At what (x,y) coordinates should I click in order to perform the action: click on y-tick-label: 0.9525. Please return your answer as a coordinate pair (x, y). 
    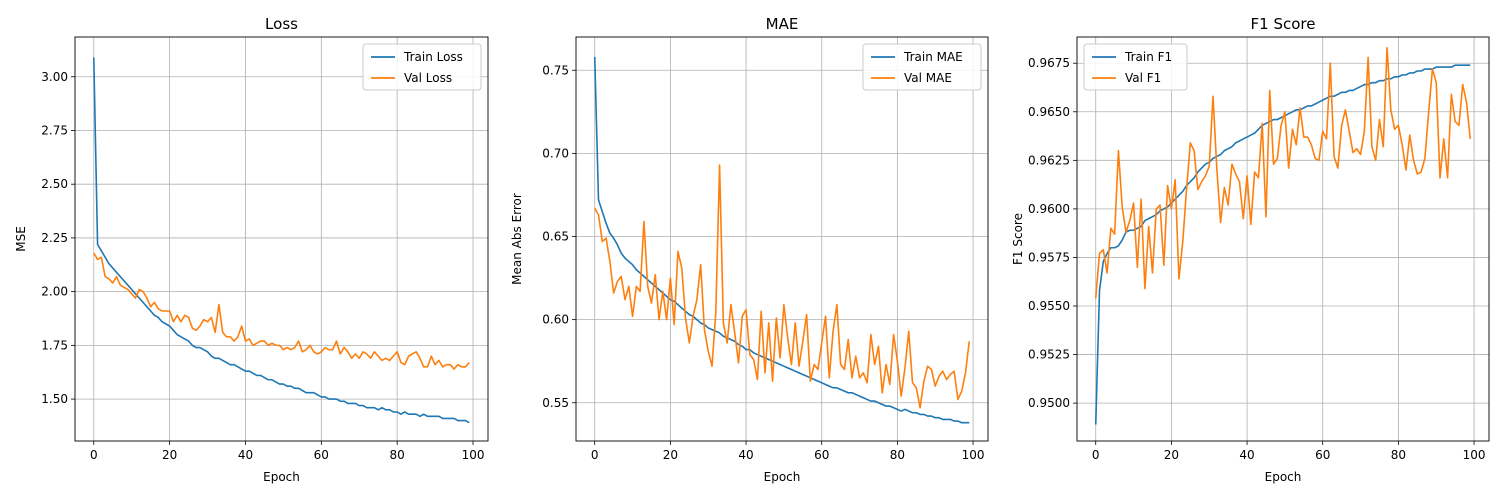
    Looking at the image, I should click on (1049, 355).